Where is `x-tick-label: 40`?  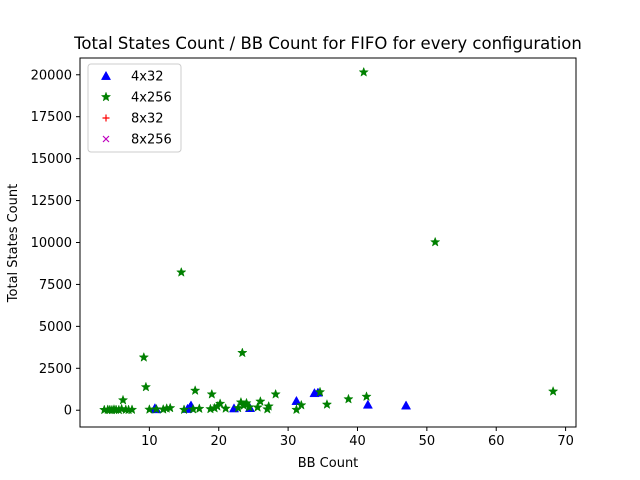 x-tick-label: 40 is located at coordinates (357, 441).